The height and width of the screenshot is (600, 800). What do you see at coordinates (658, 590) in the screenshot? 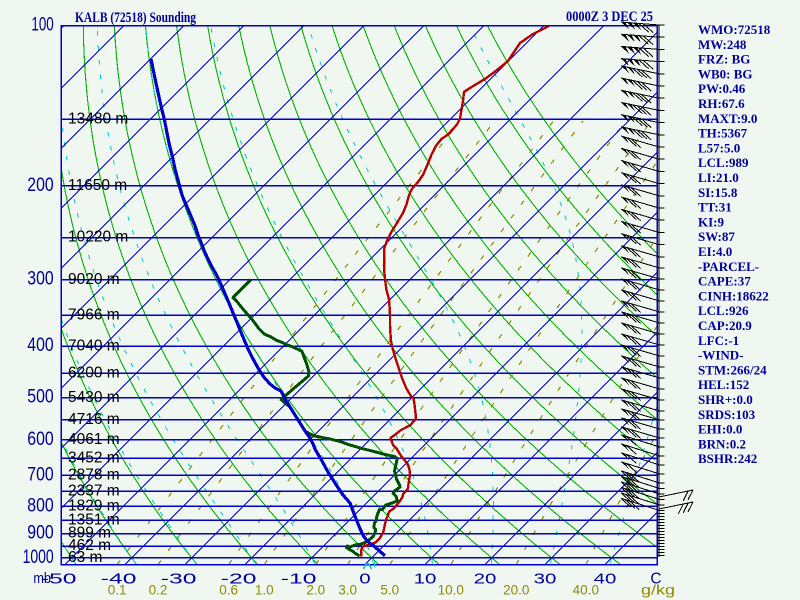
I see `svg-text: g/kg` at bounding box center [658, 590].